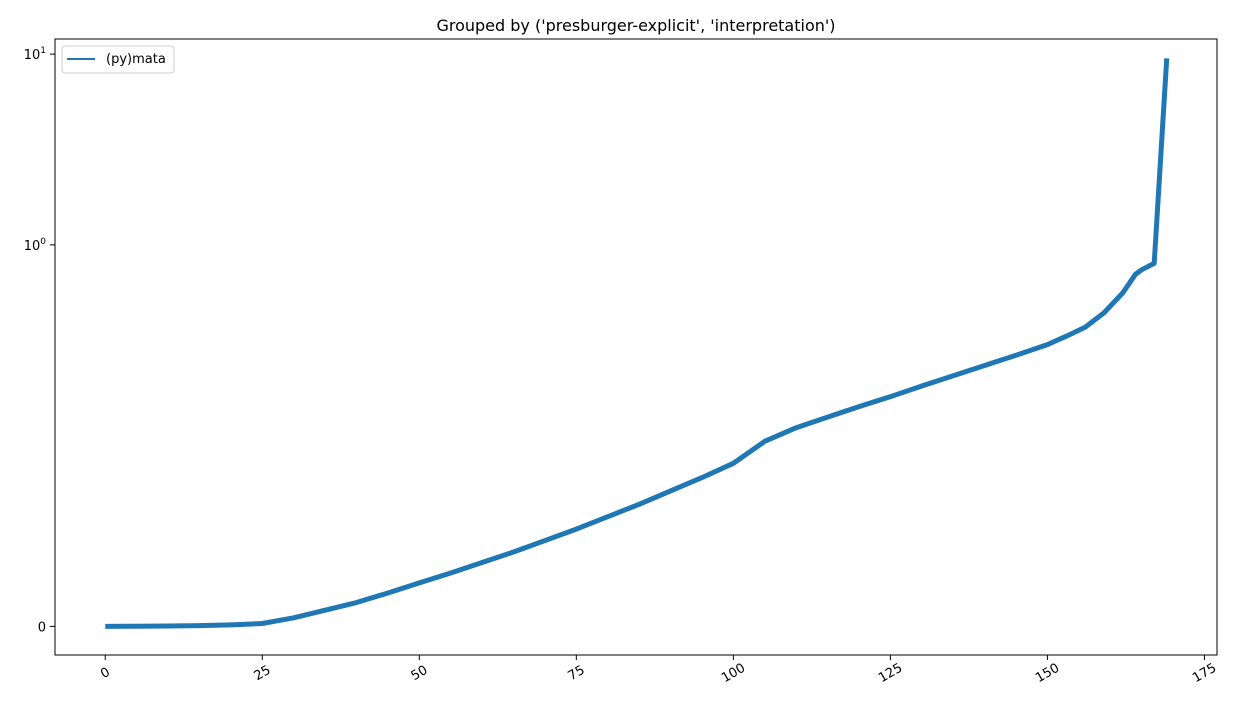 This screenshot has height=710, width=1237. Describe the element at coordinates (35, 54) in the screenshot. I see `y-tick-label-2: 10¹` at that location.